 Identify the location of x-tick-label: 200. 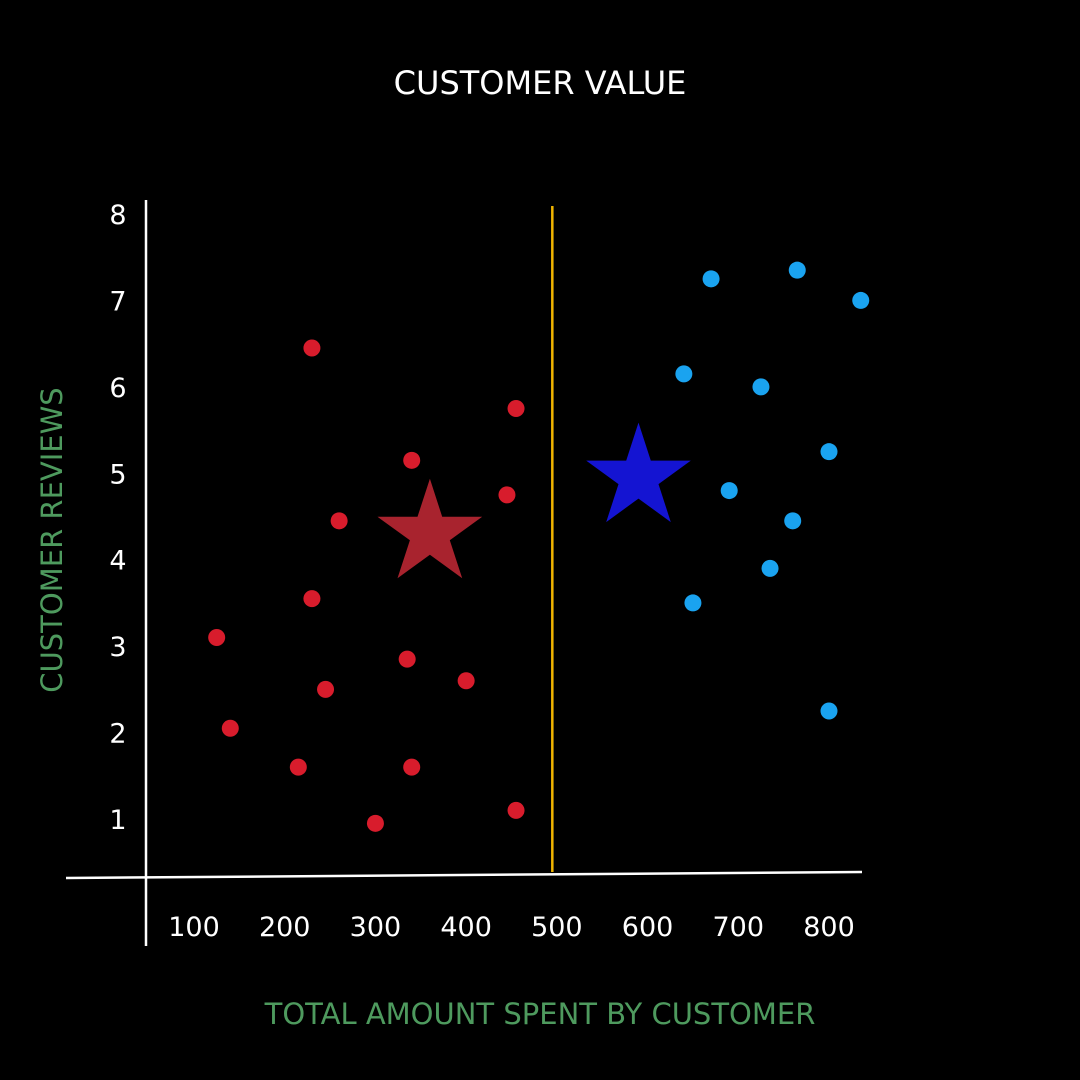
(285, 927).